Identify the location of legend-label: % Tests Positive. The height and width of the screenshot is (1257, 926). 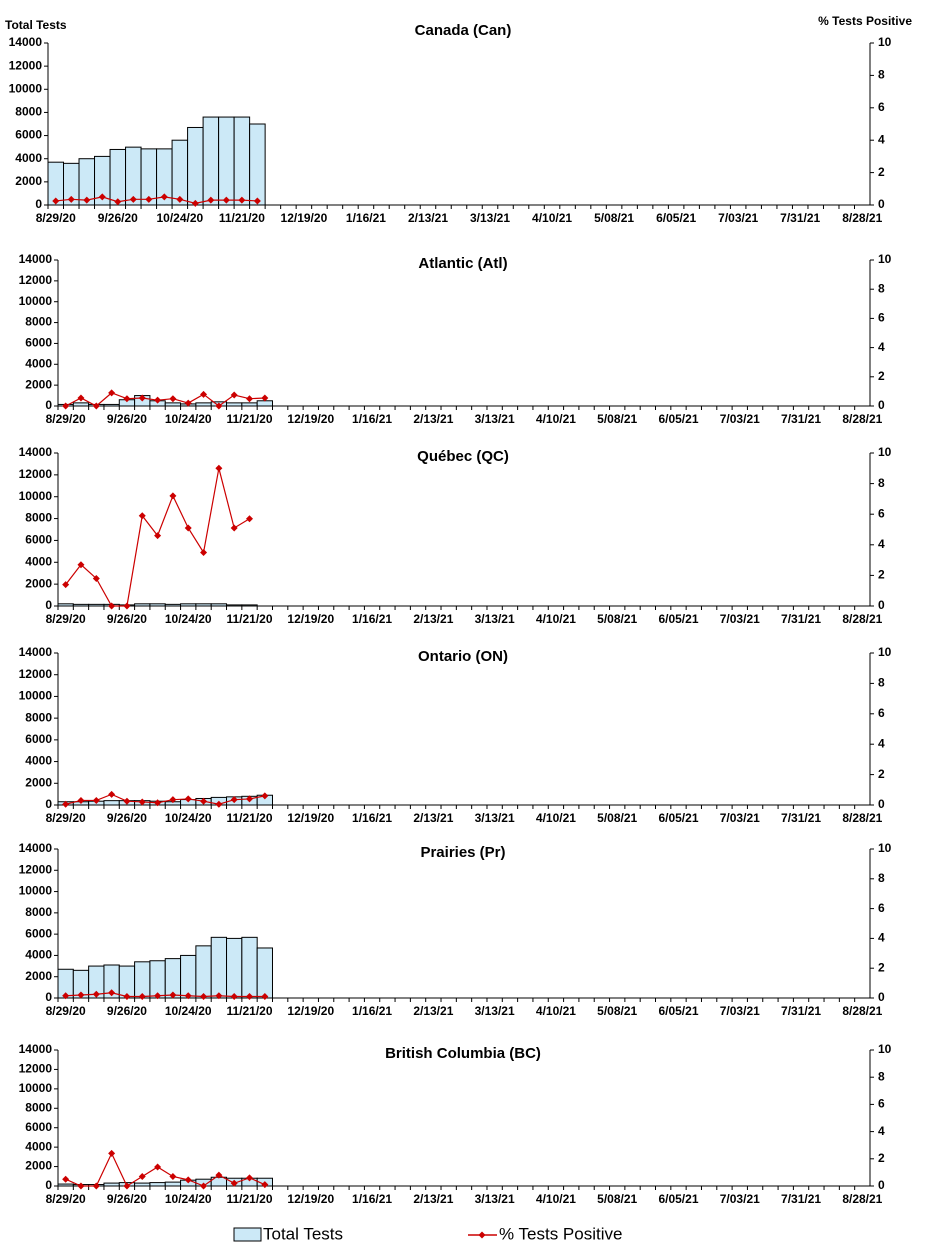
(560, 1233).